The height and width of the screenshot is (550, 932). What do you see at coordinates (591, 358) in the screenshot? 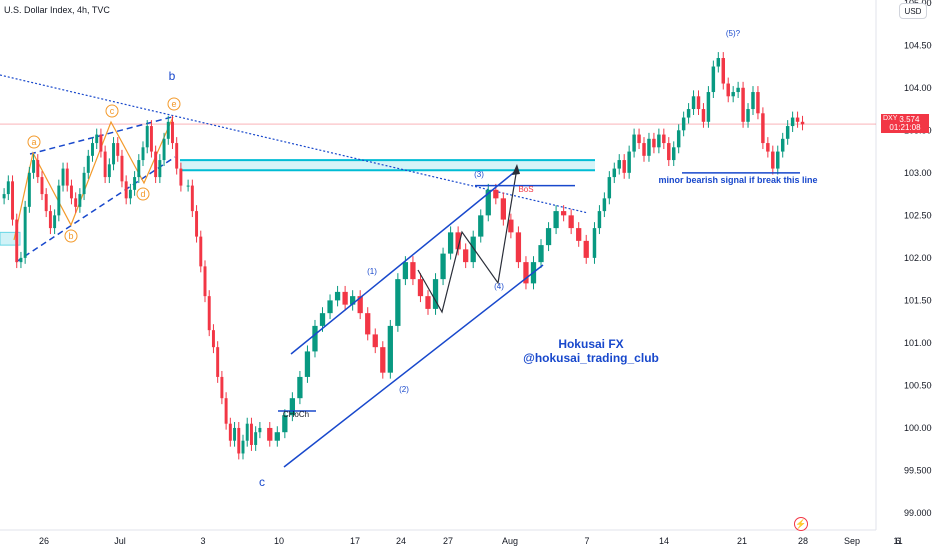
I see `watermark-handle: @hokusai_trading_club` at bounding box center [591, 358].